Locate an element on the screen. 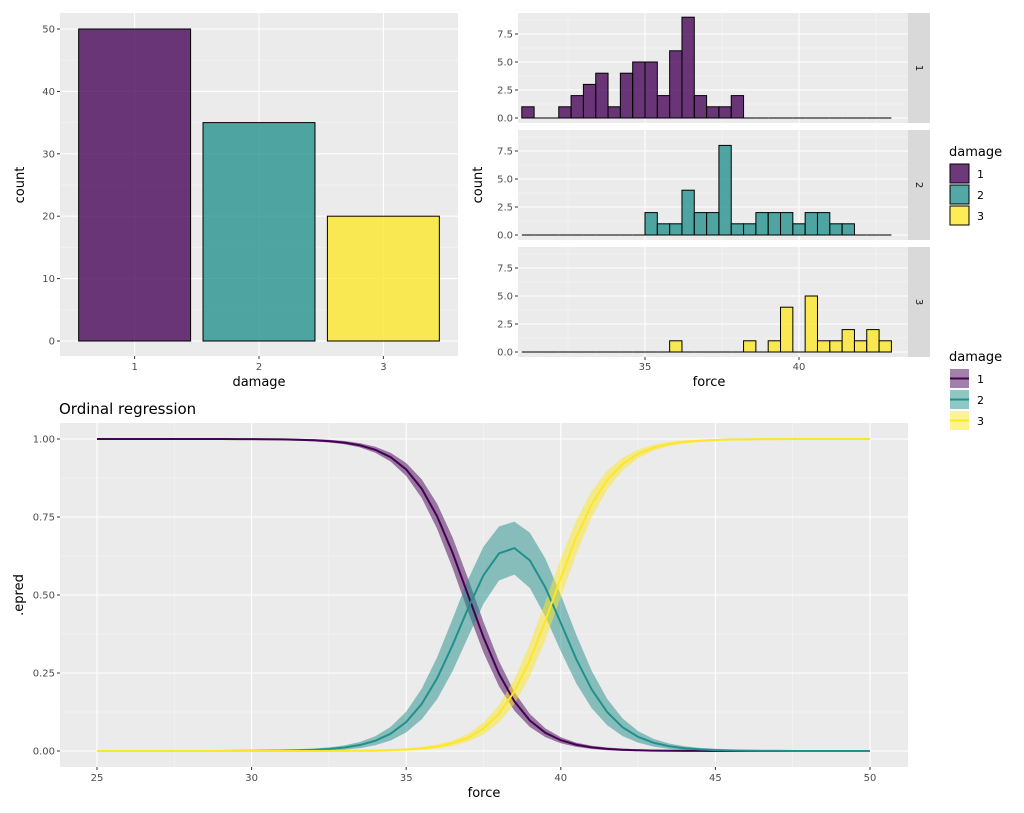 This screenshot has width=1024, height=813. facet-strip-label: 1 is located at coordinates (918, 68).